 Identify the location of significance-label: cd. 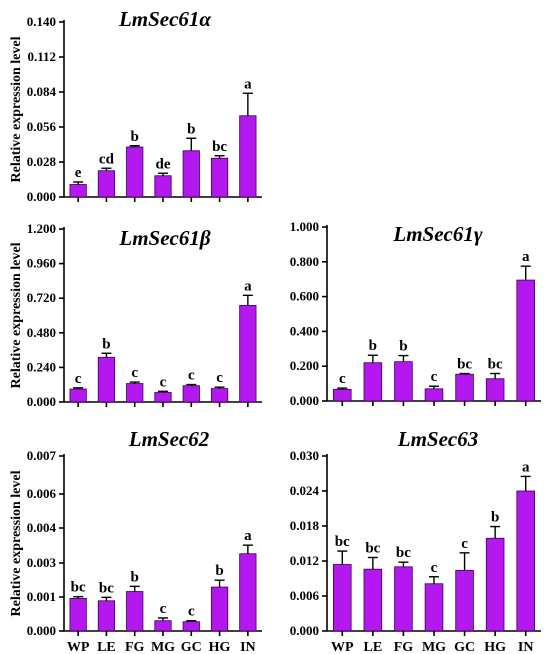
(107, 159).